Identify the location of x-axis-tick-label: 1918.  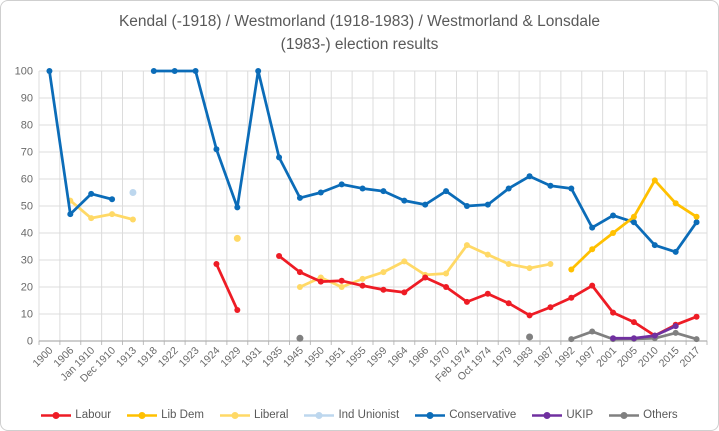
(147, 357).